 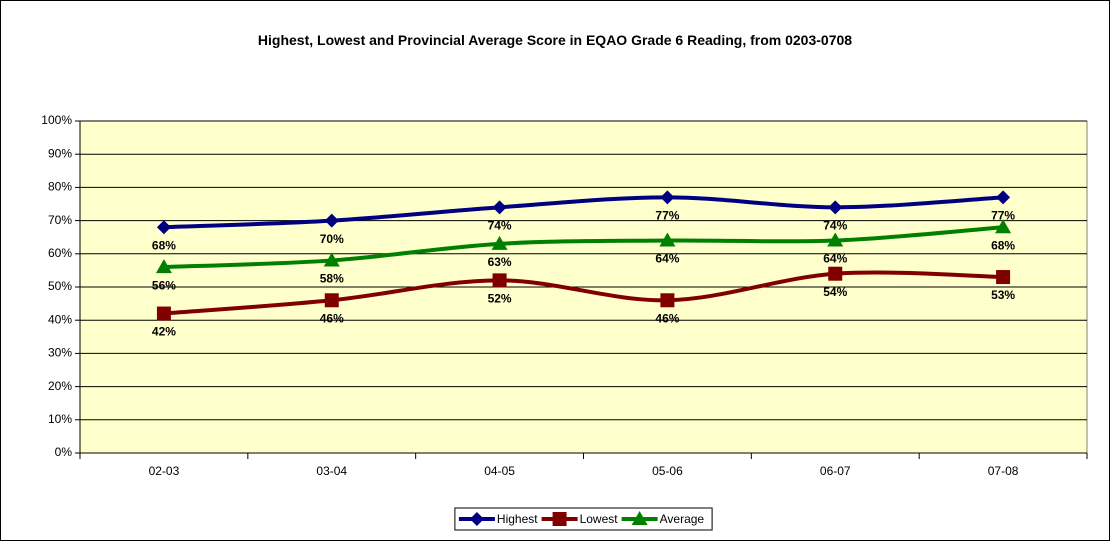 What do you see at coordinates (332, 279) in the screenshot?
I see `data-label: 58%` at bounding box center [332, 279].